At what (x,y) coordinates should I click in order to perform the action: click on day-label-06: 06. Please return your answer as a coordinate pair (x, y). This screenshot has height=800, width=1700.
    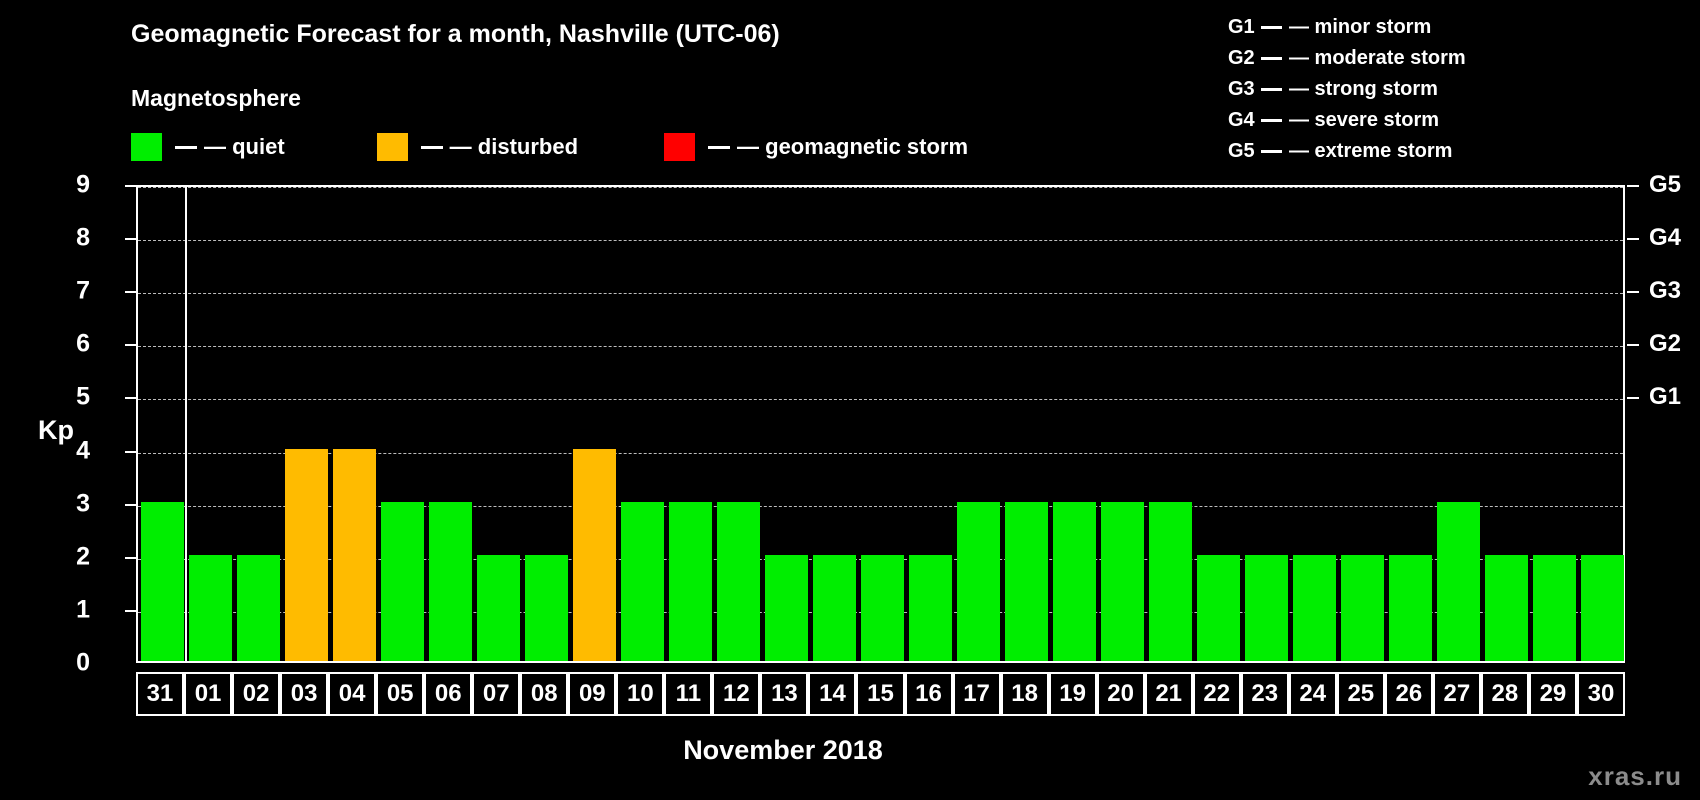
    Looking at the image, I should click on (448, 694).